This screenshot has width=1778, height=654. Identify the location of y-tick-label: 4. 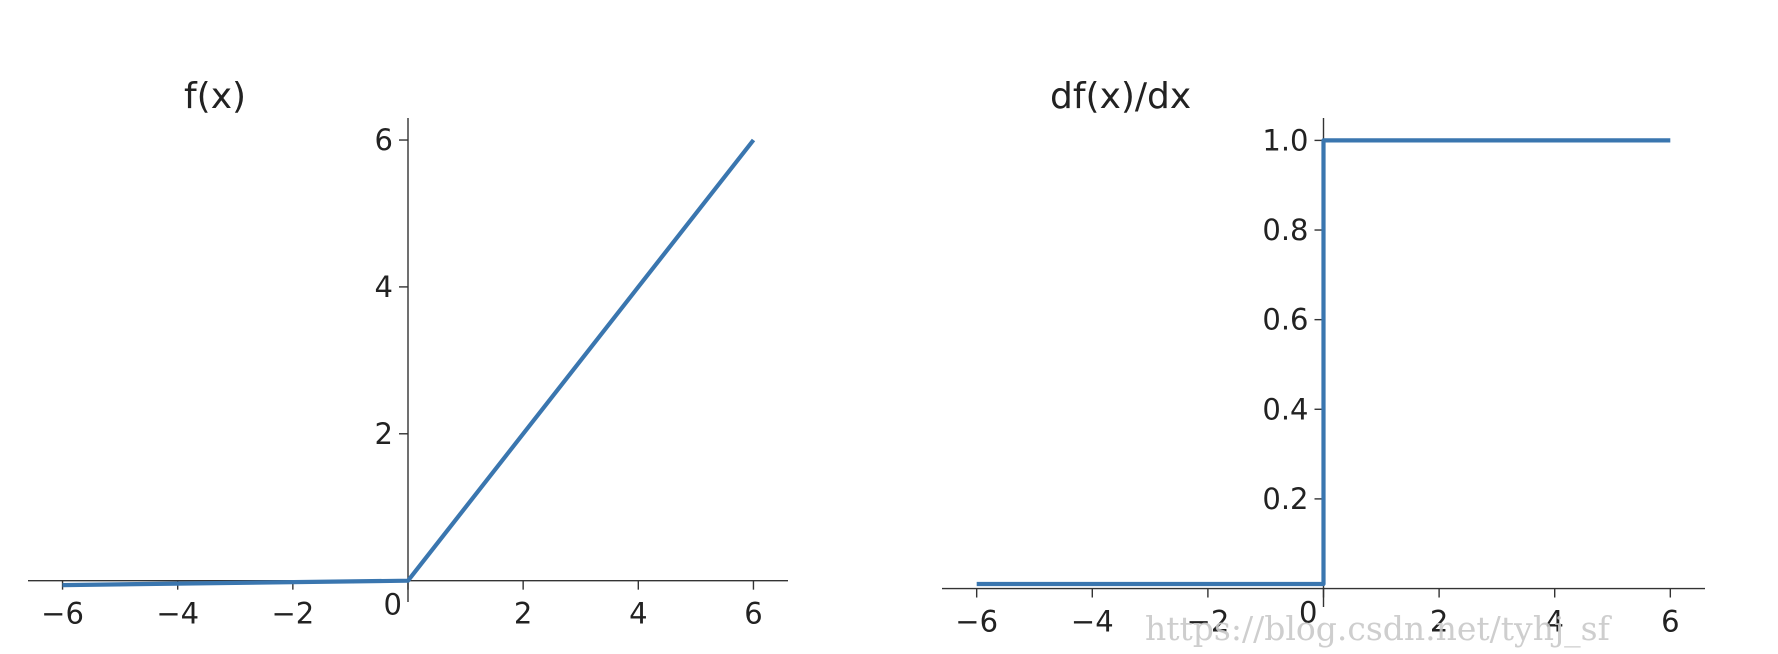
(384, 287).